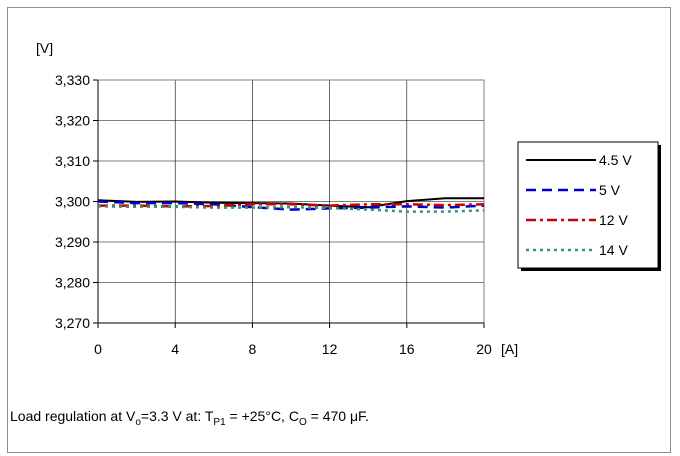 This screenshot has height=456, width=680. Describe the element at coordinates (484, 349) in the screenshot. I see `x-tick-label: 20` at that location.